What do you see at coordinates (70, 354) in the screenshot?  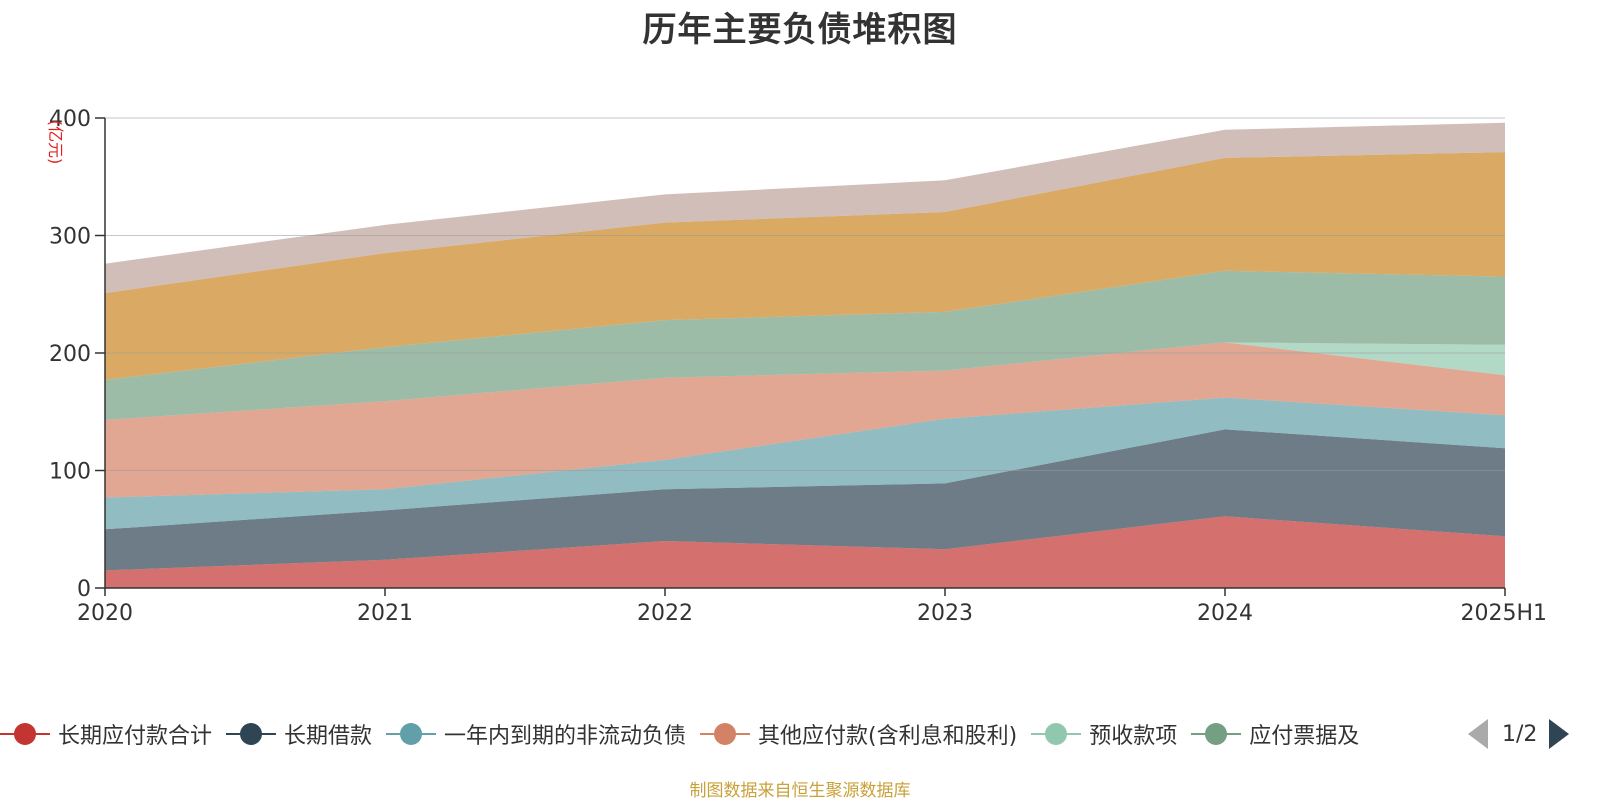 I see `y-tick-label: 200` at bounding box center [70, 354].